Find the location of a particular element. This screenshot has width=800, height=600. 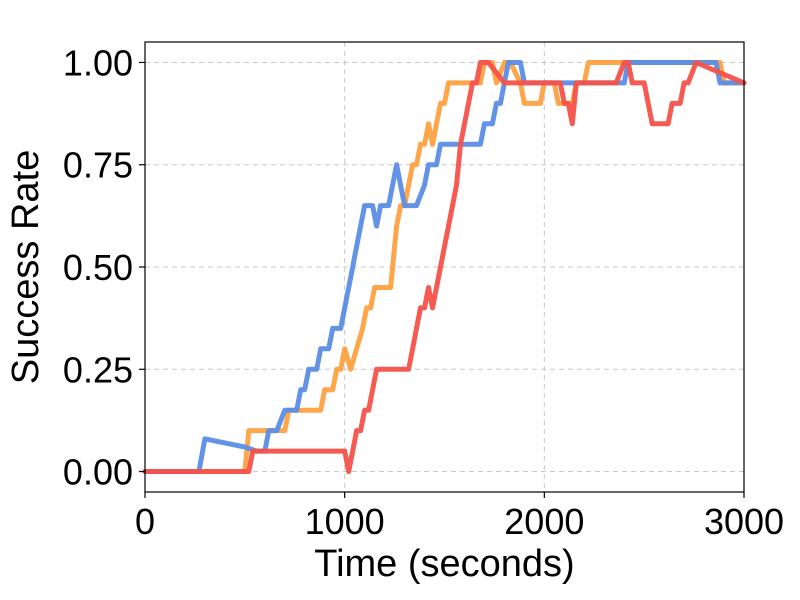

y-tick-label: 0.50 is located at coordinates (98, 267).